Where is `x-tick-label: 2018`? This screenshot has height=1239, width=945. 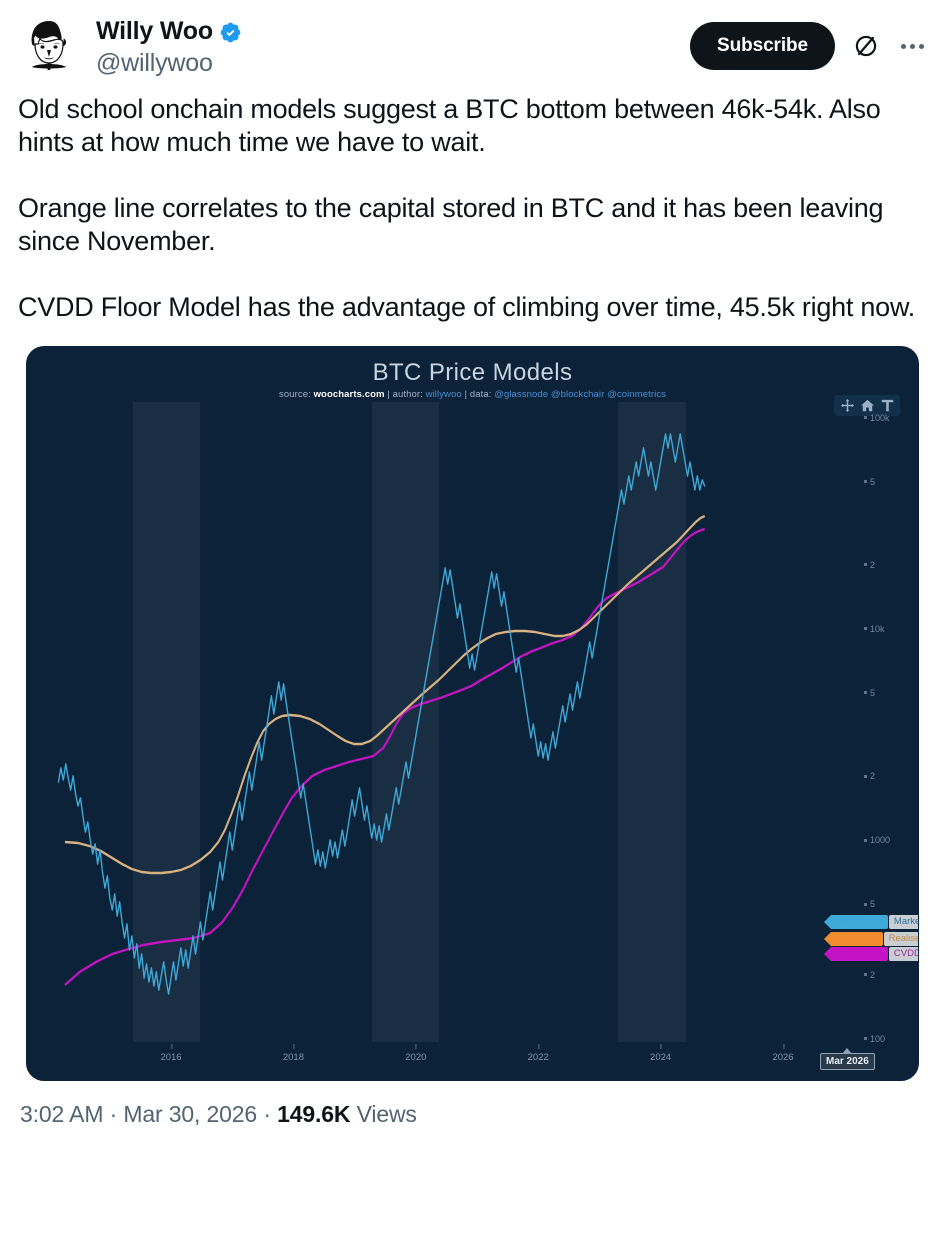
x-tick-label: 2018 is located at coordinates (293, 1057).